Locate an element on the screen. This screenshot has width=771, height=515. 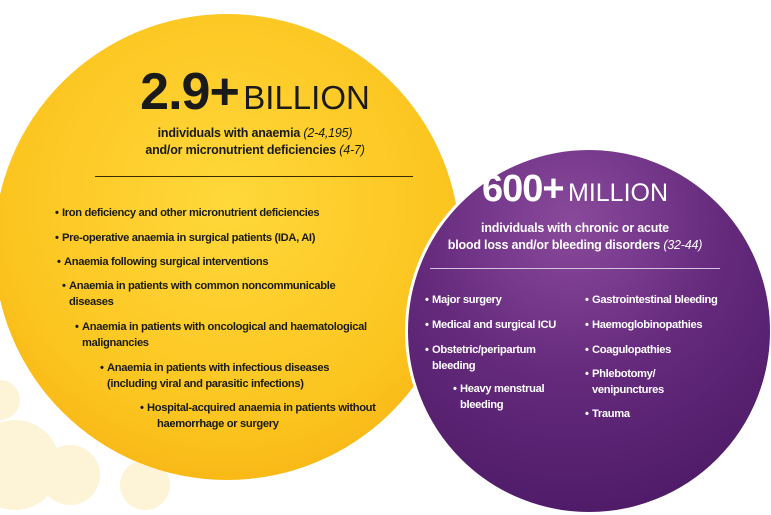
bullet-line: Trauma is located at coordinates (611, 414).